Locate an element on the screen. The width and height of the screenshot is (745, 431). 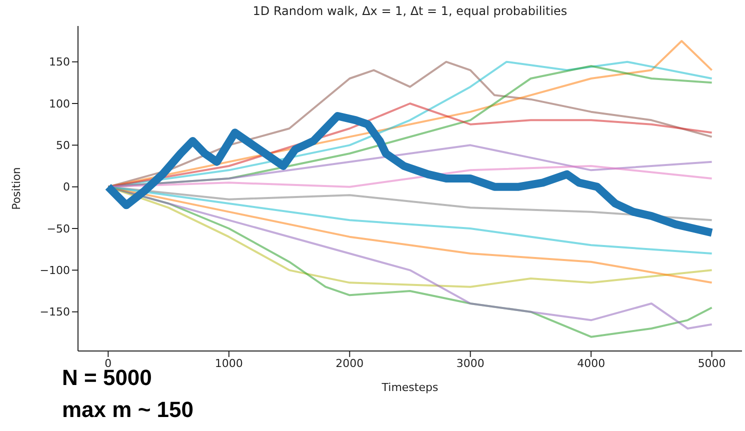
x-tick-label: 0 is located at coordinates (108, 363).